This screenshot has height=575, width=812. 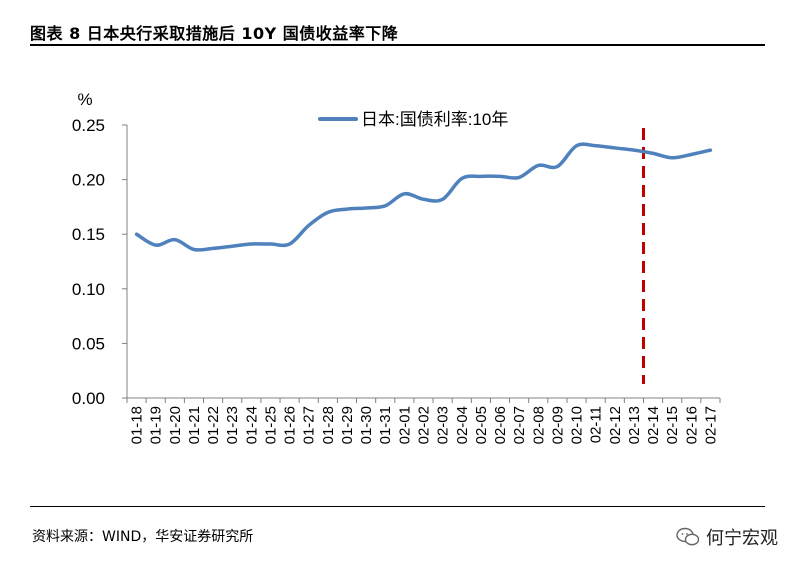 I want to click on x-tick-label: 02-13, so click(x=634, y=425).